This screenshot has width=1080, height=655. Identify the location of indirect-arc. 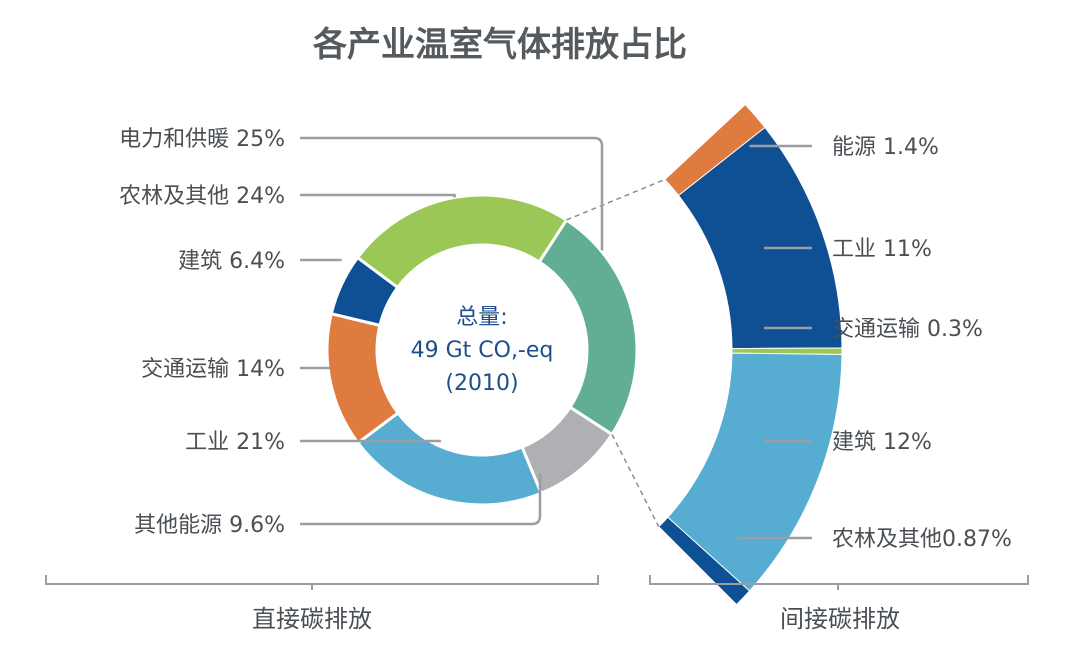
(750, 354).